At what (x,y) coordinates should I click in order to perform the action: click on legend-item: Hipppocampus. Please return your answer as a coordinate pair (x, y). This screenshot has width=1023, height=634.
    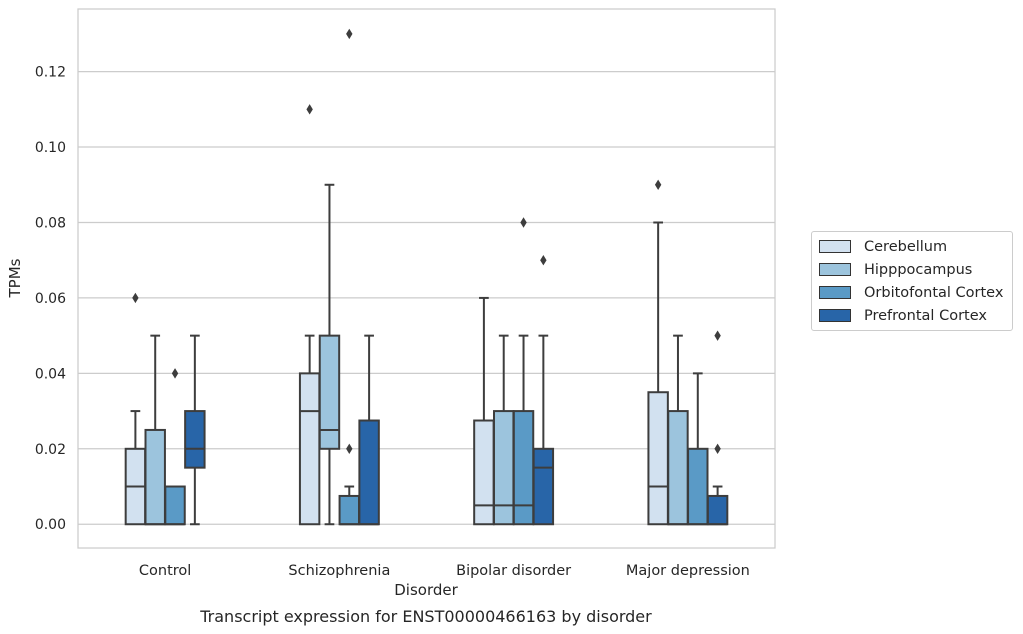
    Looking at the image, I should click on (912, 269).